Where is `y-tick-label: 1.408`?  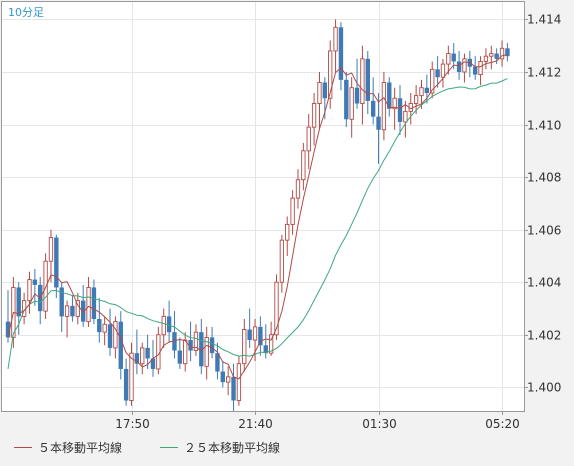 y-tick-label: 1.408 is located at coordinates (544, 178).